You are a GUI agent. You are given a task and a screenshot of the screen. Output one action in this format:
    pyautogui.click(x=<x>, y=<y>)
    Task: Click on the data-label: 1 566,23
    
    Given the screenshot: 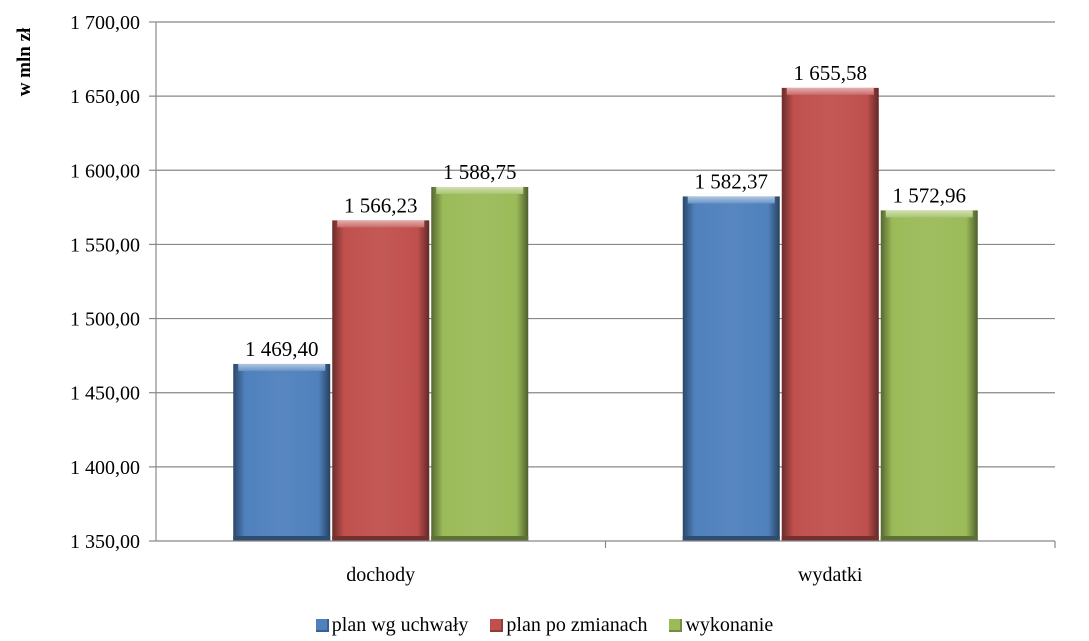 What is the action you would take?
    pyautogui.click(x=381, y=205)
    